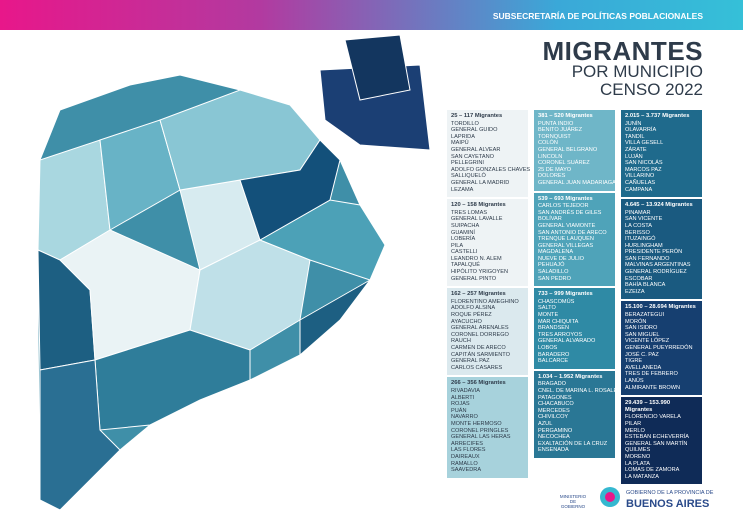 Image resolution: width=743 pixels, height=530 pixels. Describe the element at coordinates (471, 315) in the screenshot. I see `municipality: ROQUE PÉREZ` at that location.